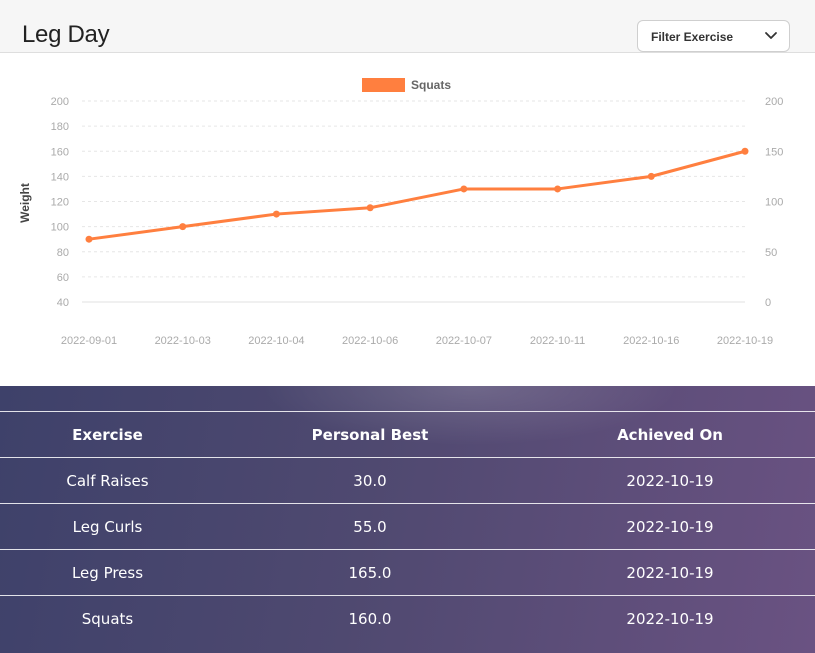  Describe the element at coordinates (464, 341) in the screenshot. I see `x-tick-label: 2022-10-07` at that location.